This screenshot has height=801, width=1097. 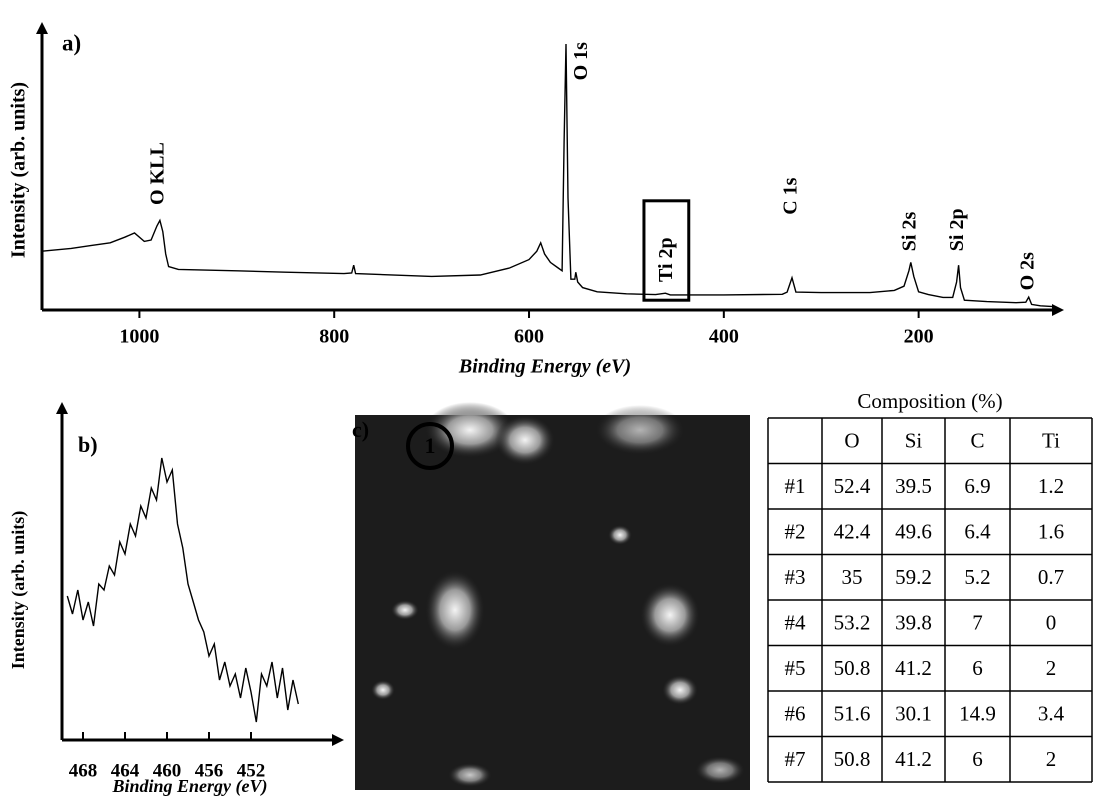 I want to click on table-cell: 59.2, so click(x=913, y=577).